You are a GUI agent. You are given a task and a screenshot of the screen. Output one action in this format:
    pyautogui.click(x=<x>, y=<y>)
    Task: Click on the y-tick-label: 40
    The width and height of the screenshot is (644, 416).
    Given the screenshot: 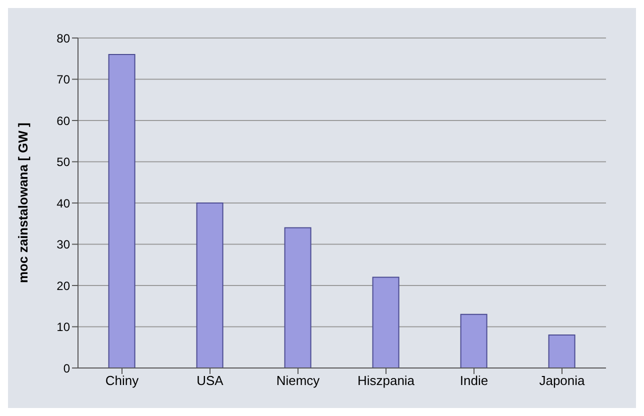 What is the action you would take?
    pyautogui.click(x=63, y=203)
    